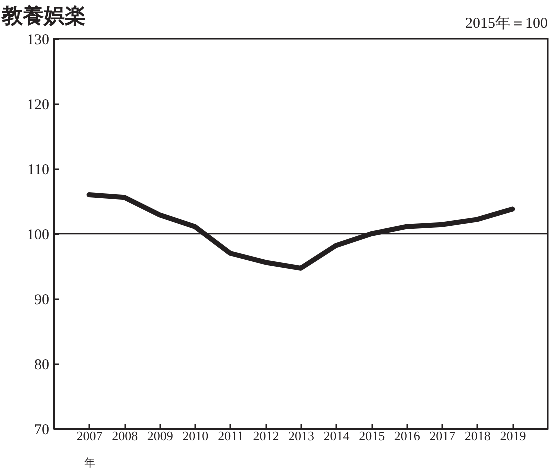 The width and height of the screenshot is (550, 472). Describe the element at coordinates (443, 436) in the screenshot. I see `x-tick-label: 2017` at that location.